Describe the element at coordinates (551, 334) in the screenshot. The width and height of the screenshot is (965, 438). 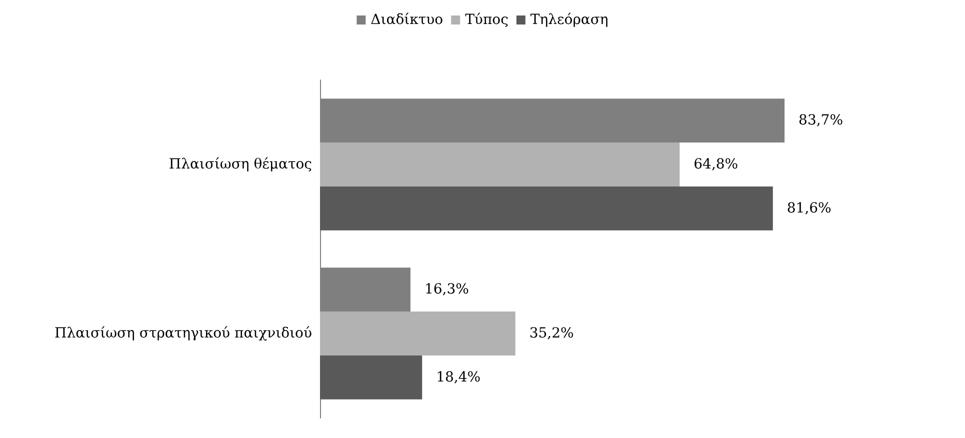
I see `data-label: 35,2%` at that location.